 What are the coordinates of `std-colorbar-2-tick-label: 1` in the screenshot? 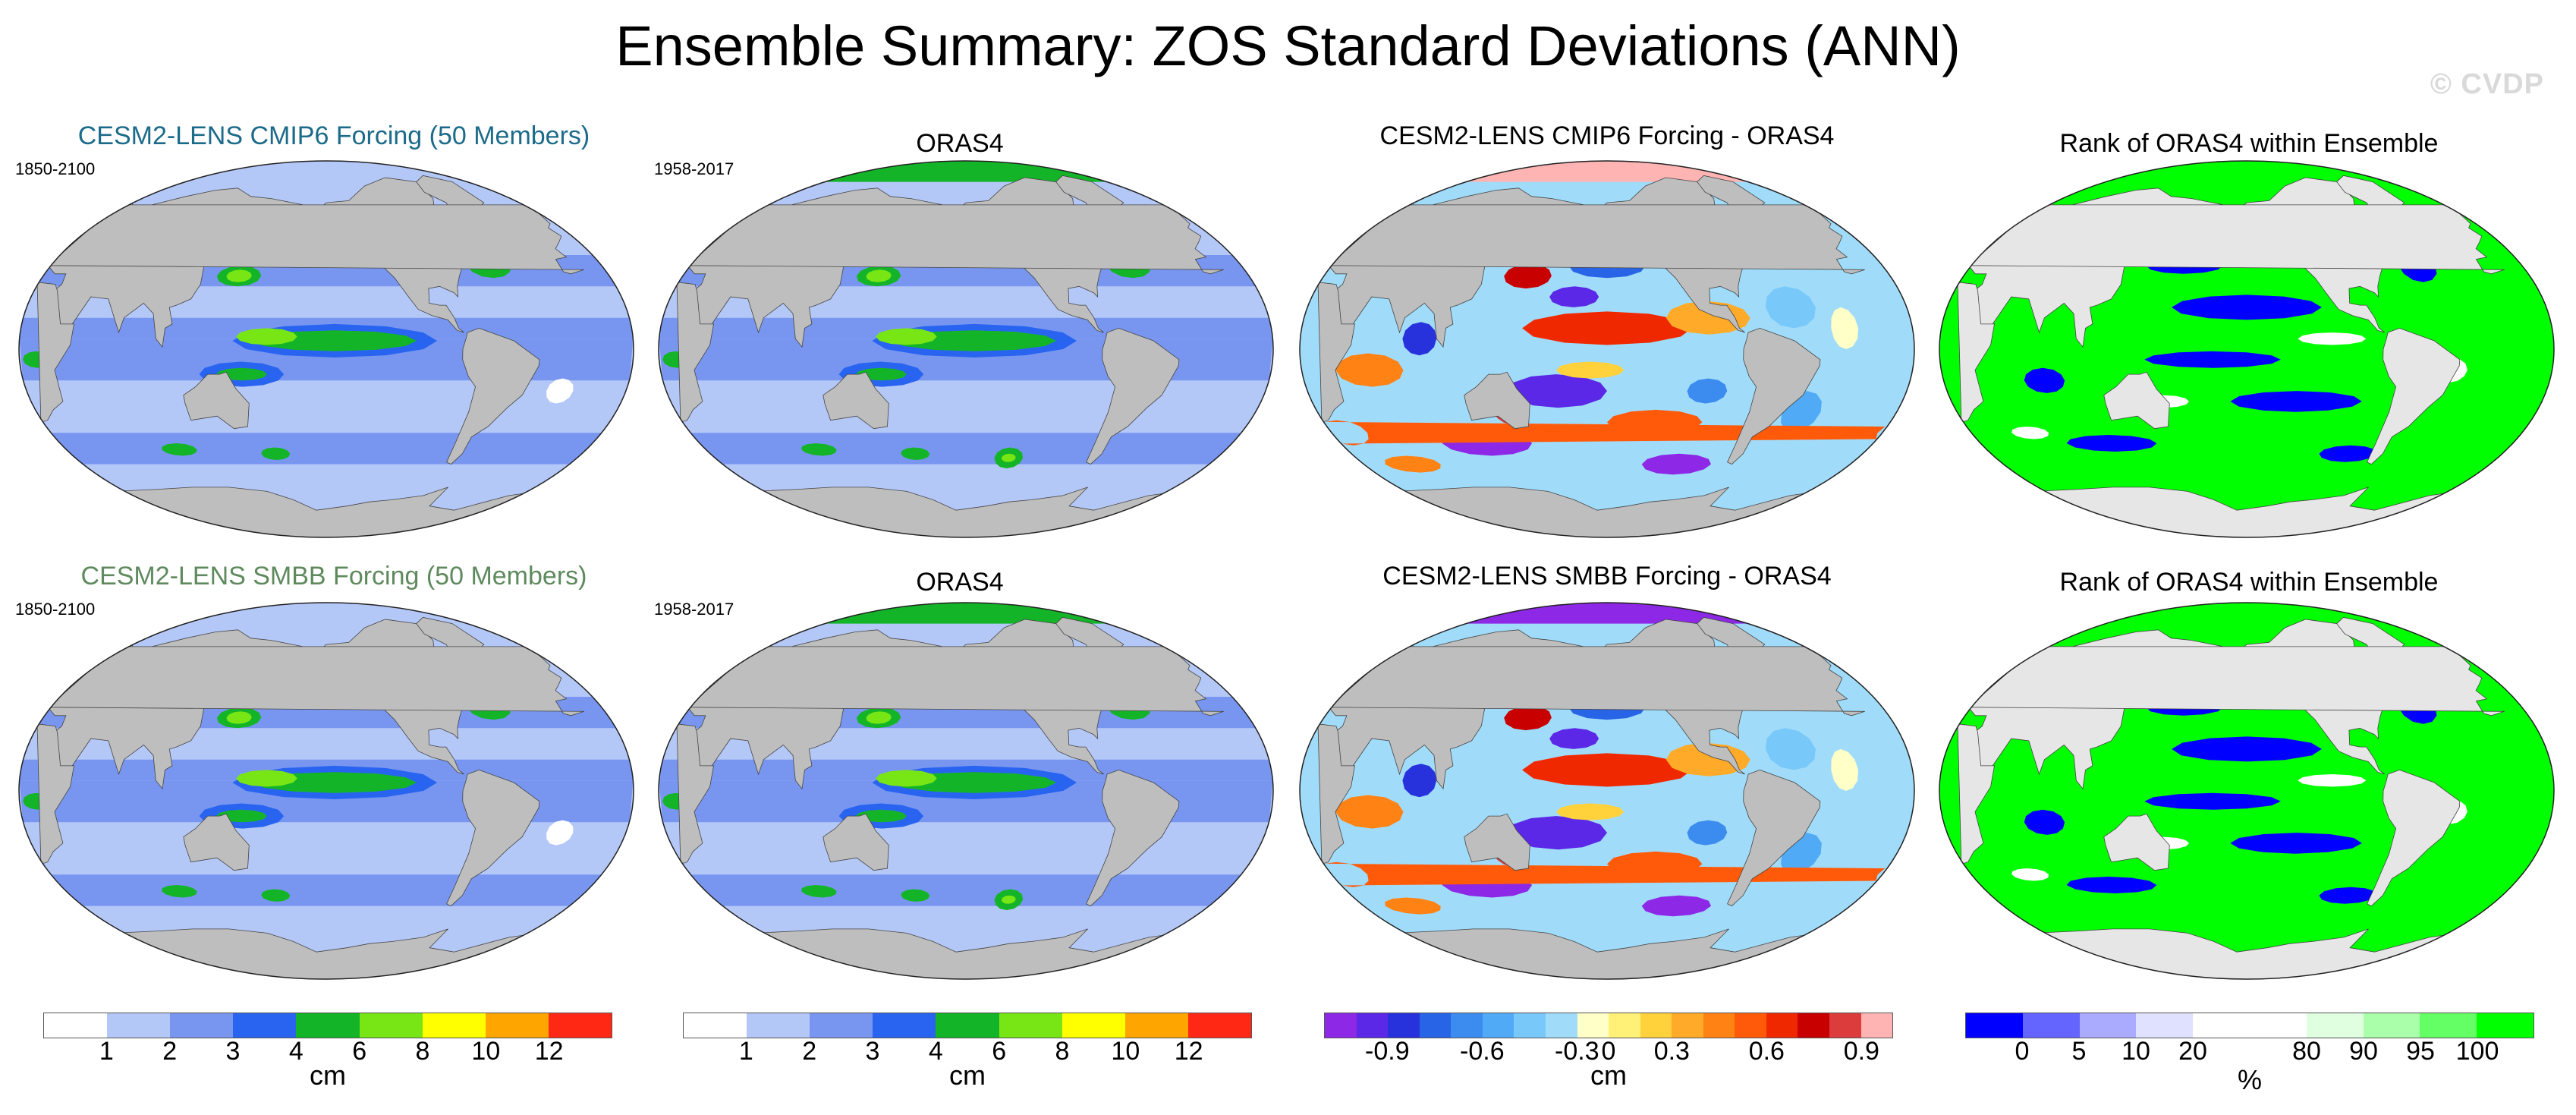 It's located at (745, 1051).